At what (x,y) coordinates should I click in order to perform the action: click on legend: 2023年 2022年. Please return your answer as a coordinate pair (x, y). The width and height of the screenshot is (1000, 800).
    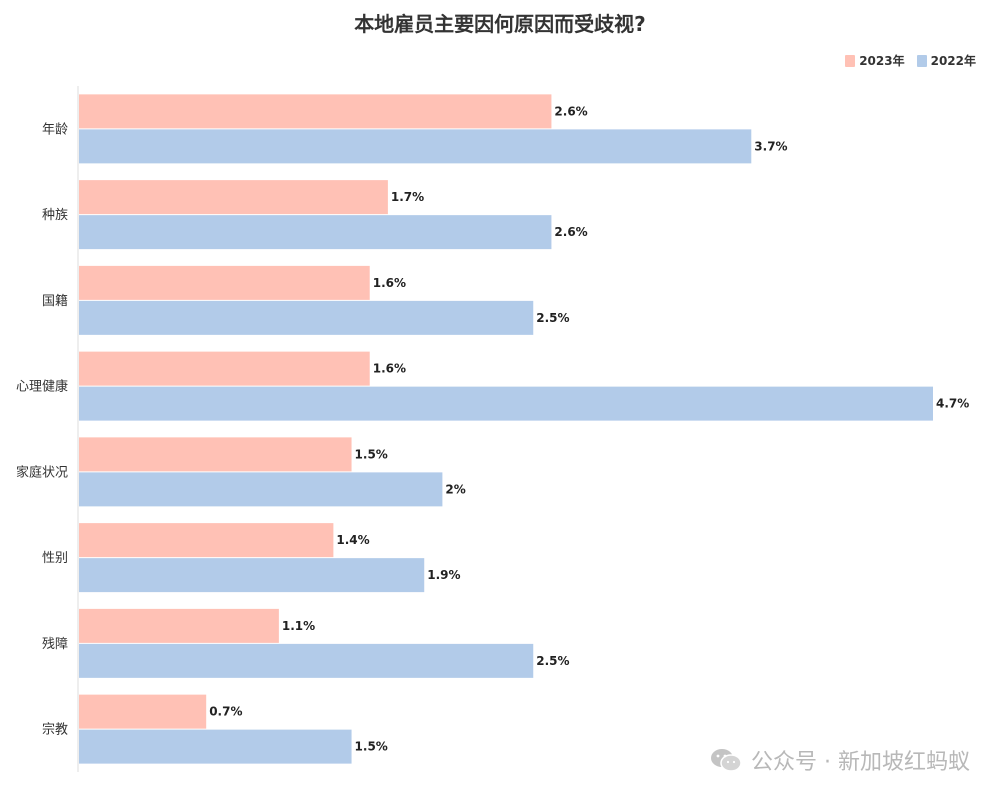
    Looking at the image, I should click on (910, 60).